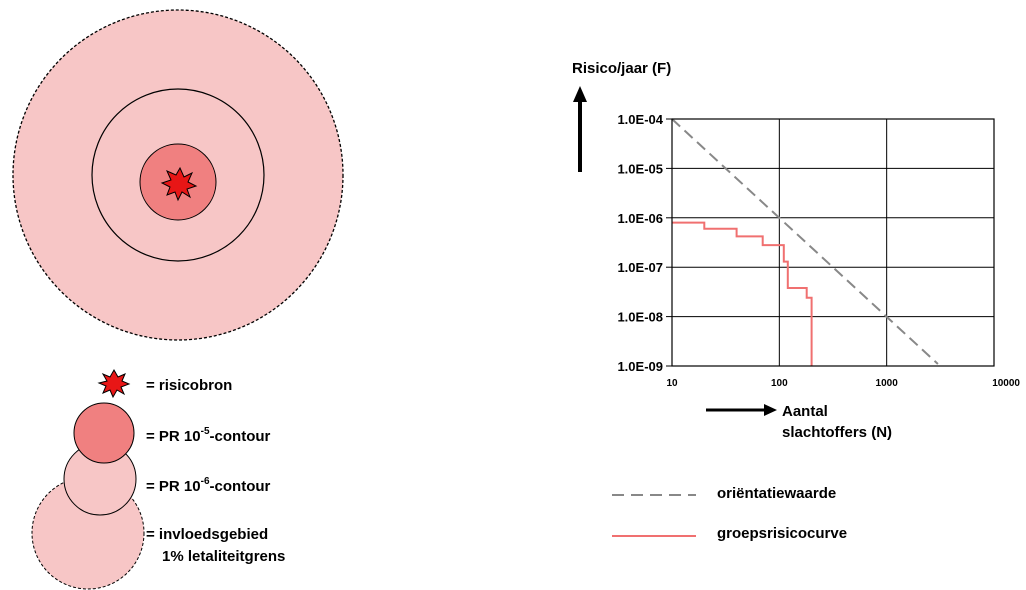 The width and height of the screenshot is (1026, 590). What do you see at coordinates (208, 485) in the screenshot?
I see `legend-pr6-label: = PR 10-6-contour` at bounding box center [208, 485].